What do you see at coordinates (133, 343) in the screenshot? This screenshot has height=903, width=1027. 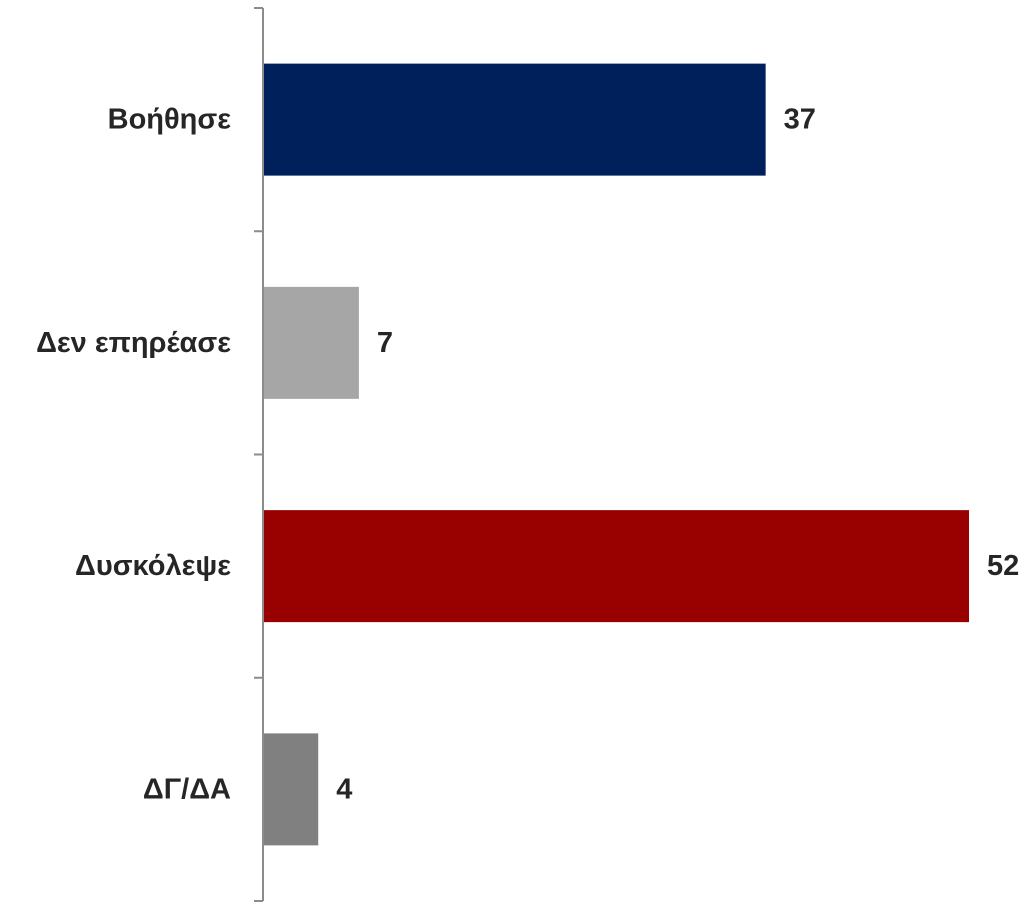 I see `category-label: Δεν επηρέασε` at bounding box center [133, 343].